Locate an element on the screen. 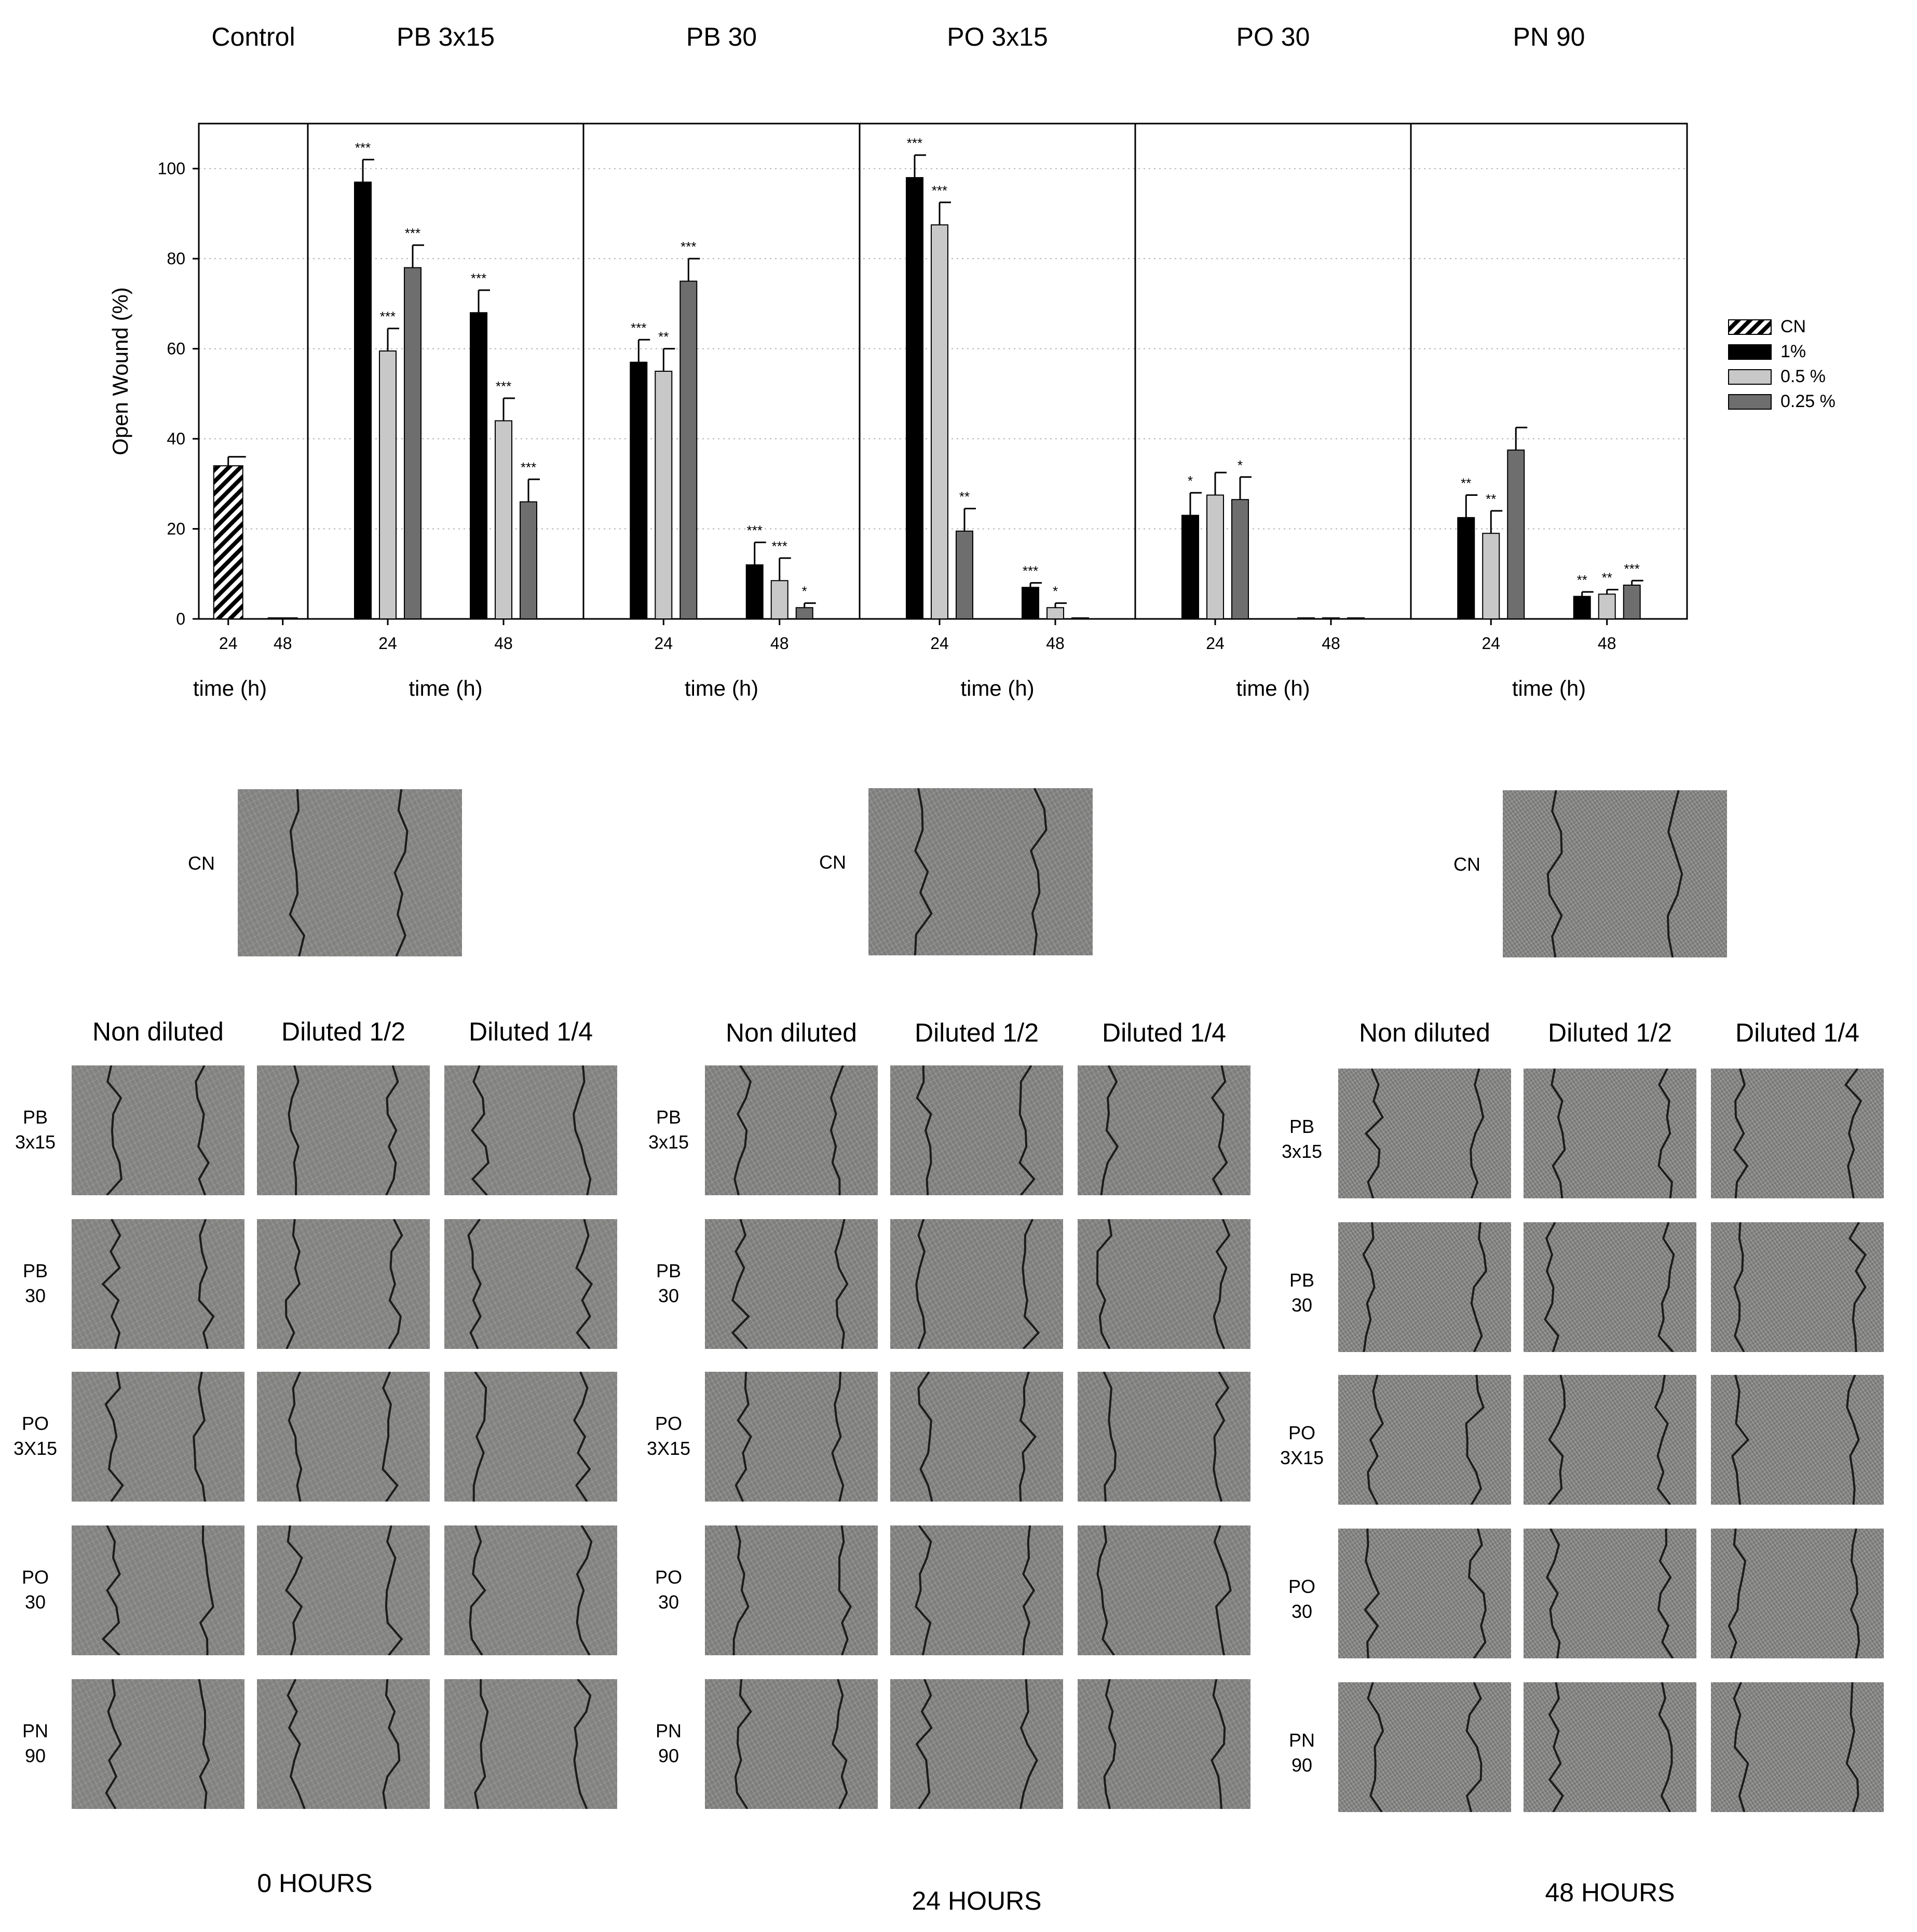 The width and height of the screenshot is (1917, 1932). column-header: Diluted 1/4 is located at coordinates (1164, 1032).